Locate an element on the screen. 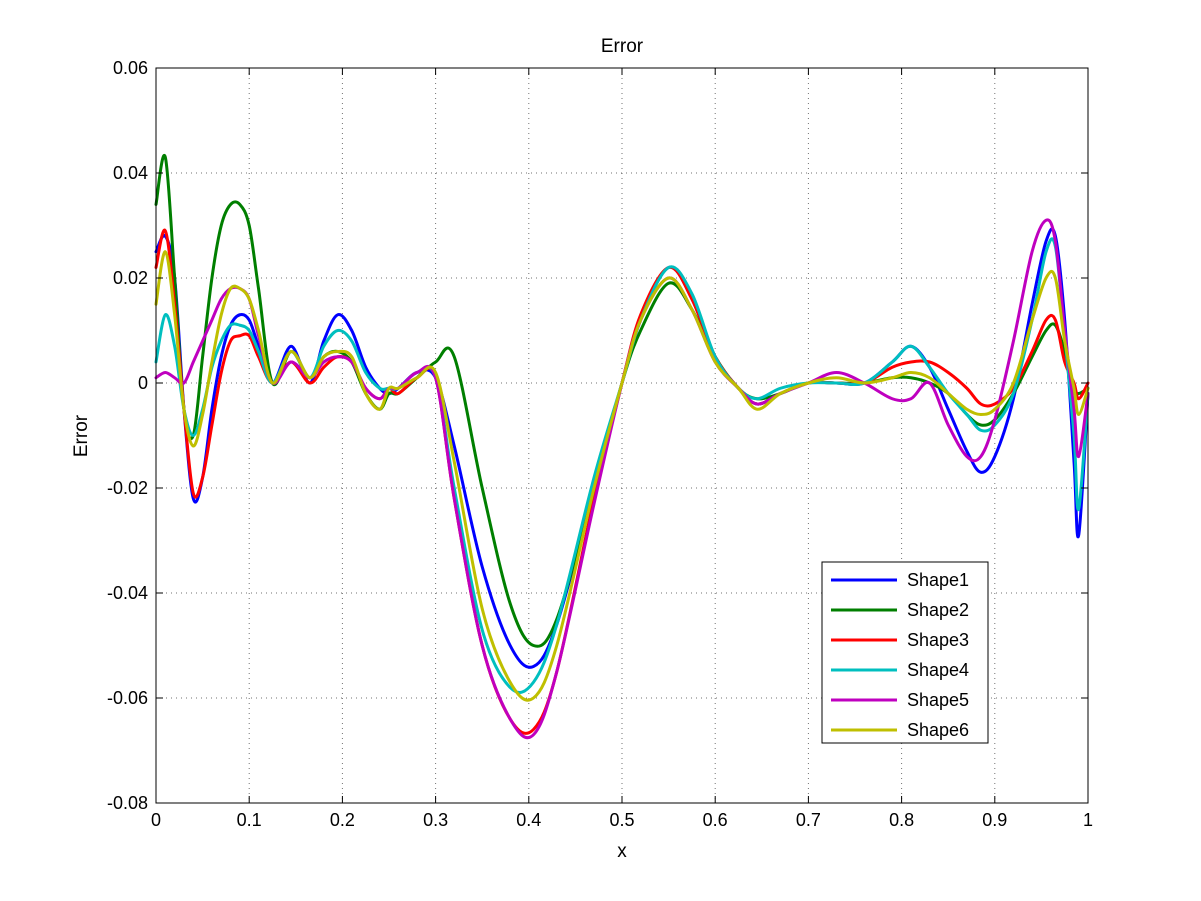  y-tick-label: -0.04 is located at coordinates (127, 593).